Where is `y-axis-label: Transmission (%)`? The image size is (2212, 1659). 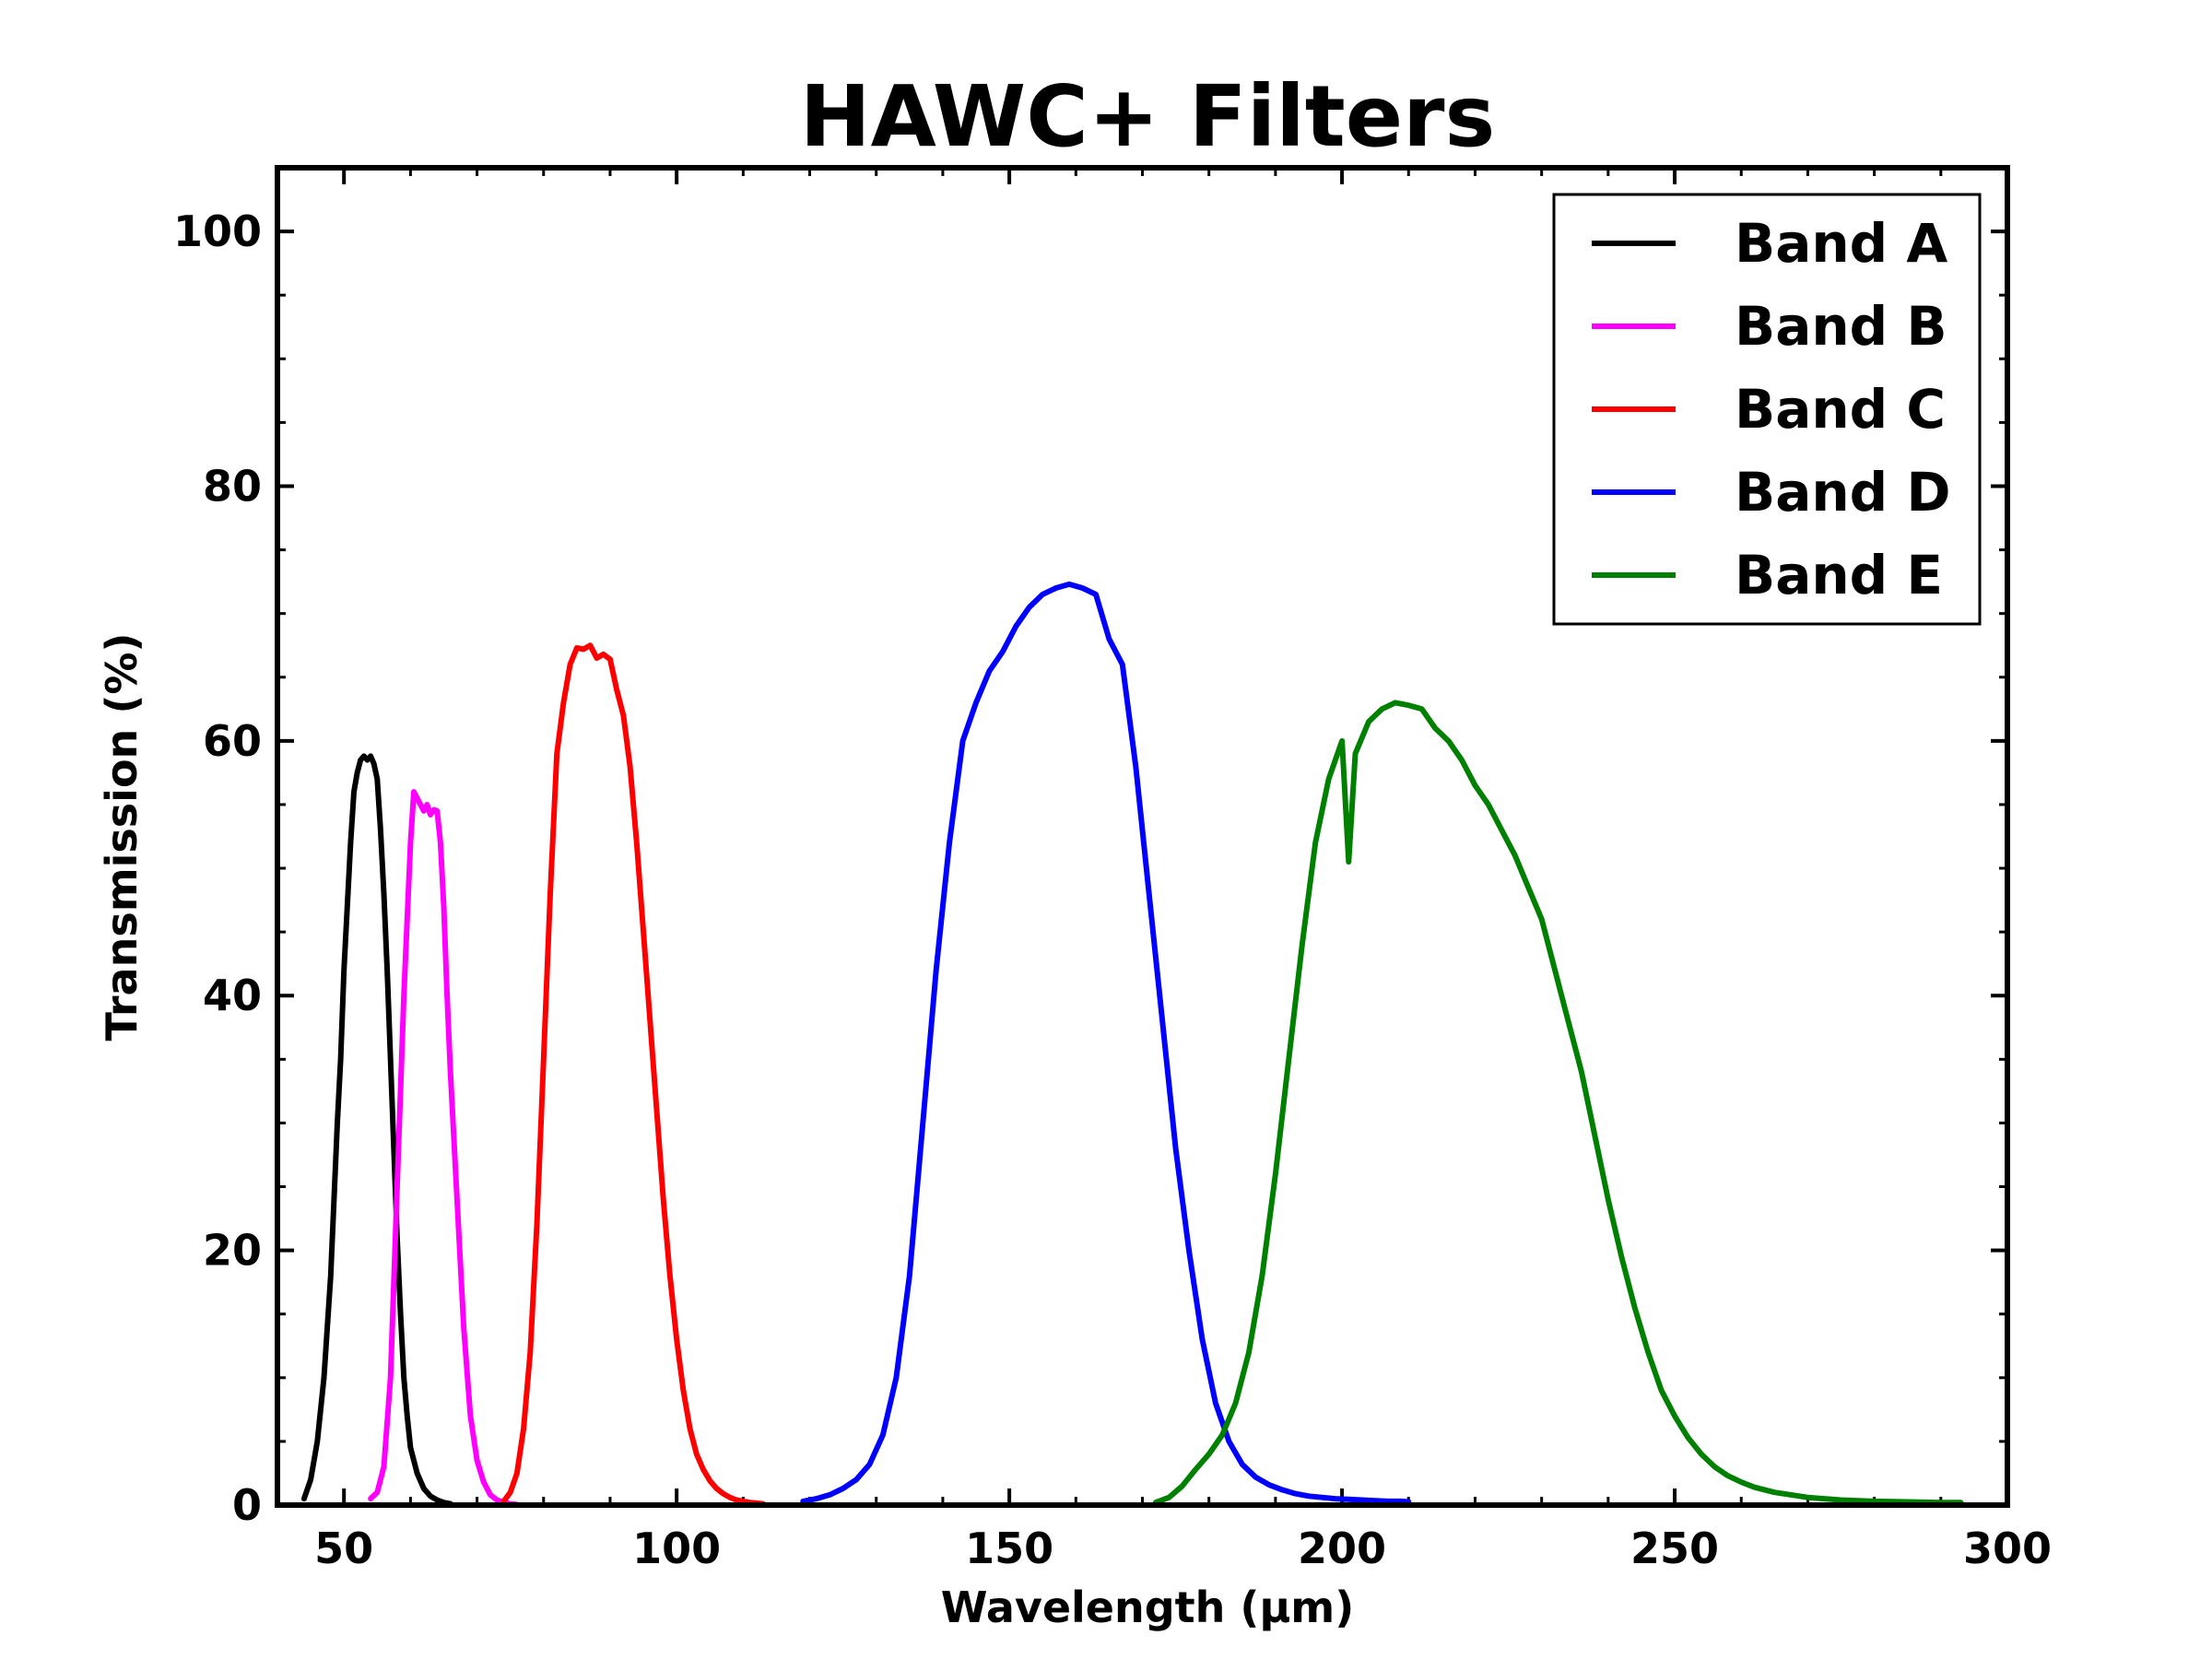
y-axis-label: Transmission (%) is located at coordinates (122, 837).